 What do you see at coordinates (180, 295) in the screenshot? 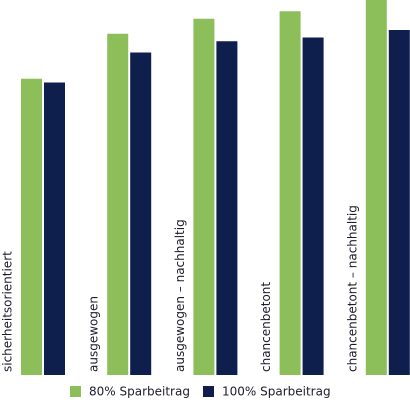
I see `category-label: ausgewogen – nachhaltig` at bounding box center [180, 295].